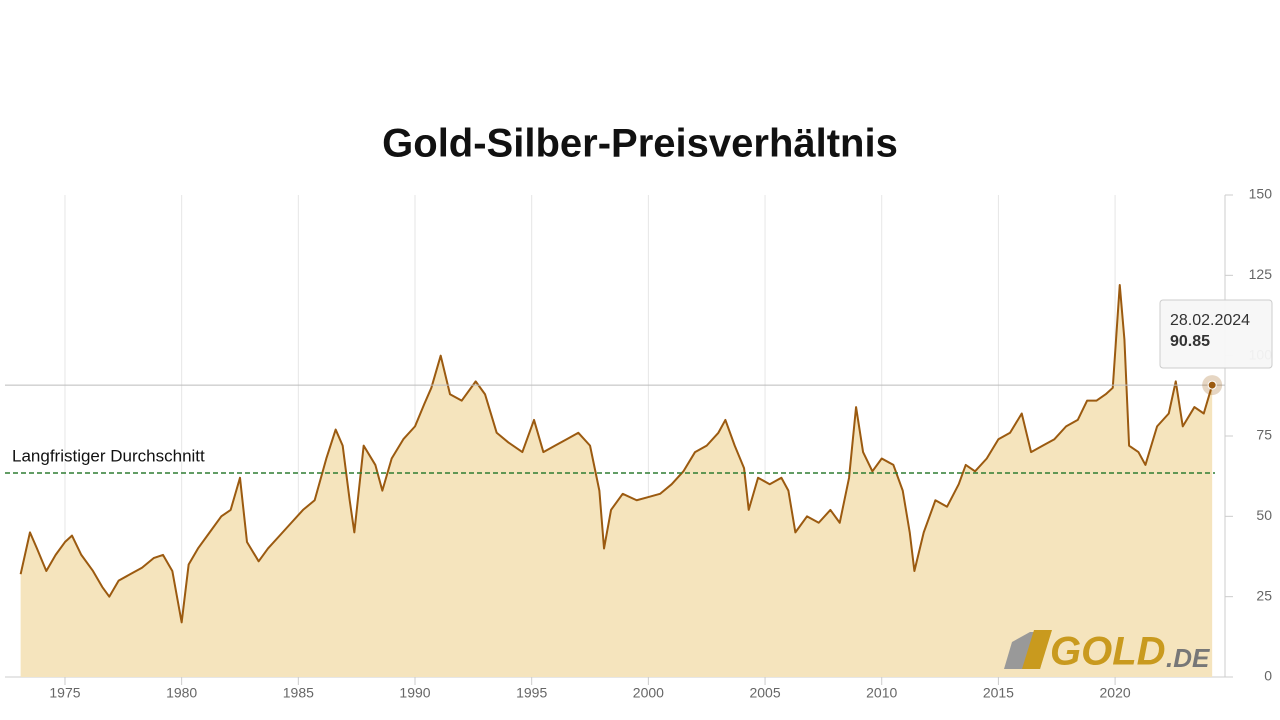  I want to click on chart-title: Gold-Silber-Preisverhältnis, so click(640, 144).